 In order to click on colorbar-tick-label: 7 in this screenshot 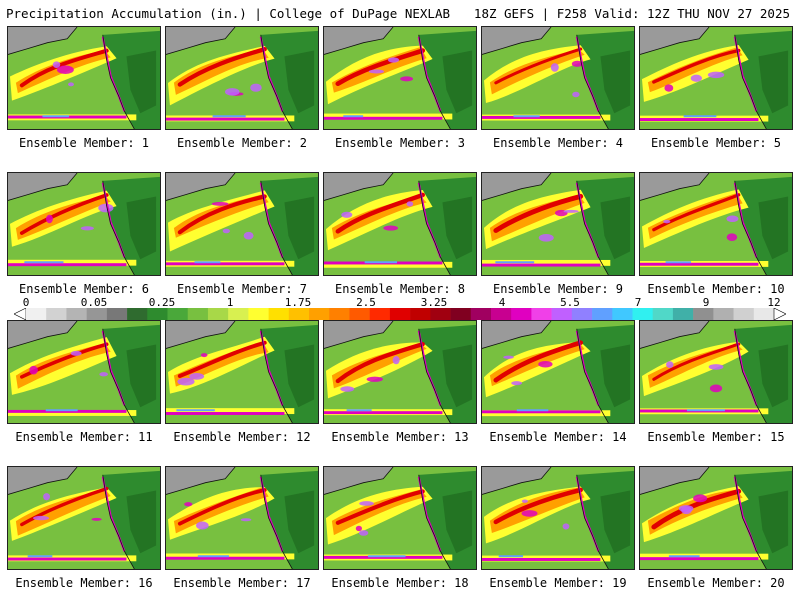, I will do `click(638, 302)`.